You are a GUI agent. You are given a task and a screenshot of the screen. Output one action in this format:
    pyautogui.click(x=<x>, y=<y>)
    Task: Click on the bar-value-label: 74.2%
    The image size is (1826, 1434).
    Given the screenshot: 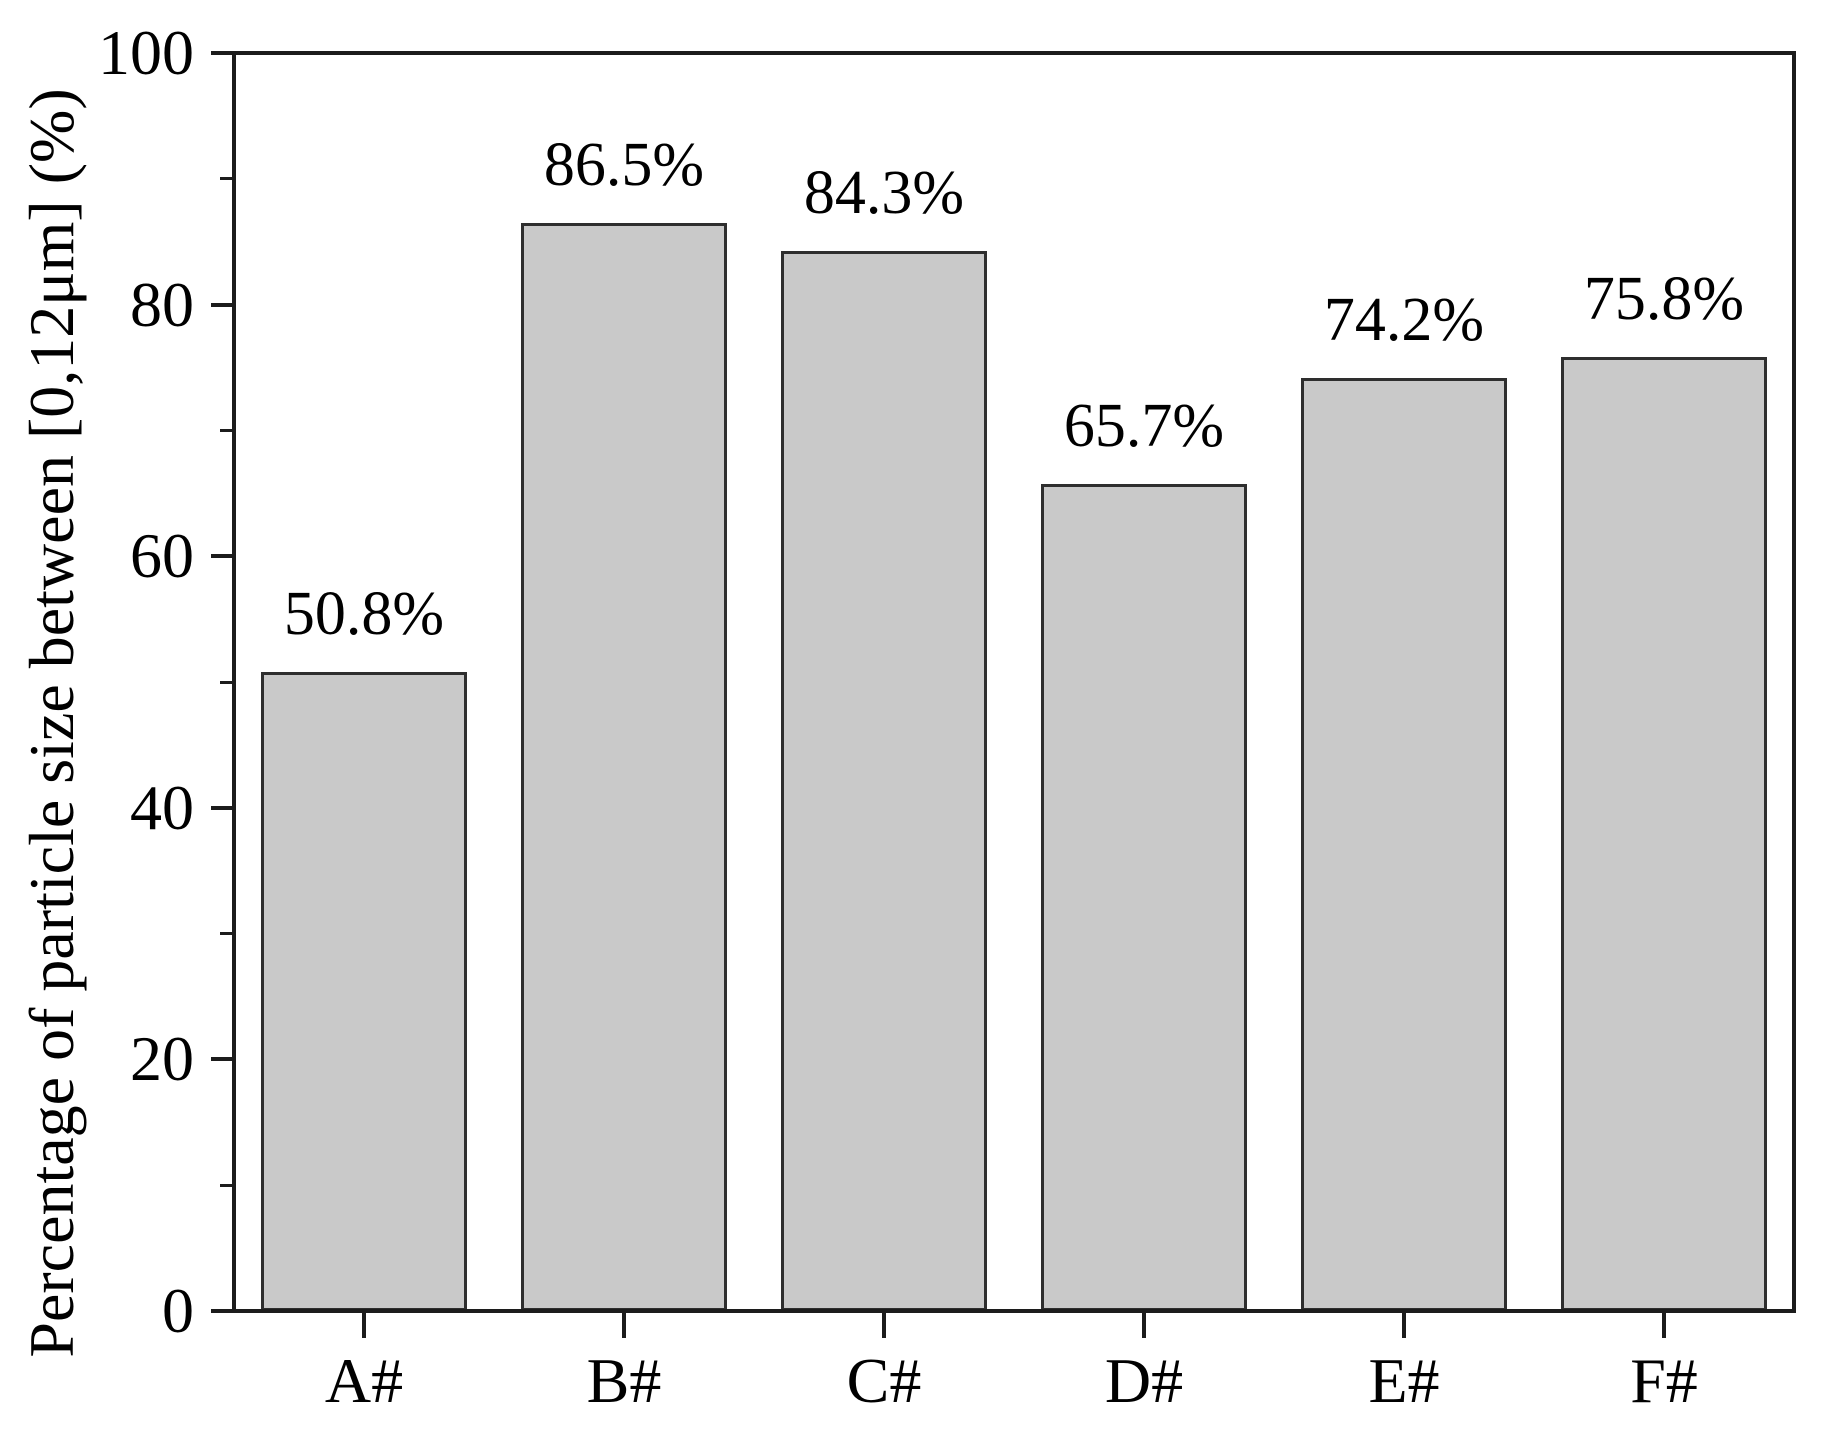 What is the action you would take?
    pyautogui.click(x=1404, y=319)
    